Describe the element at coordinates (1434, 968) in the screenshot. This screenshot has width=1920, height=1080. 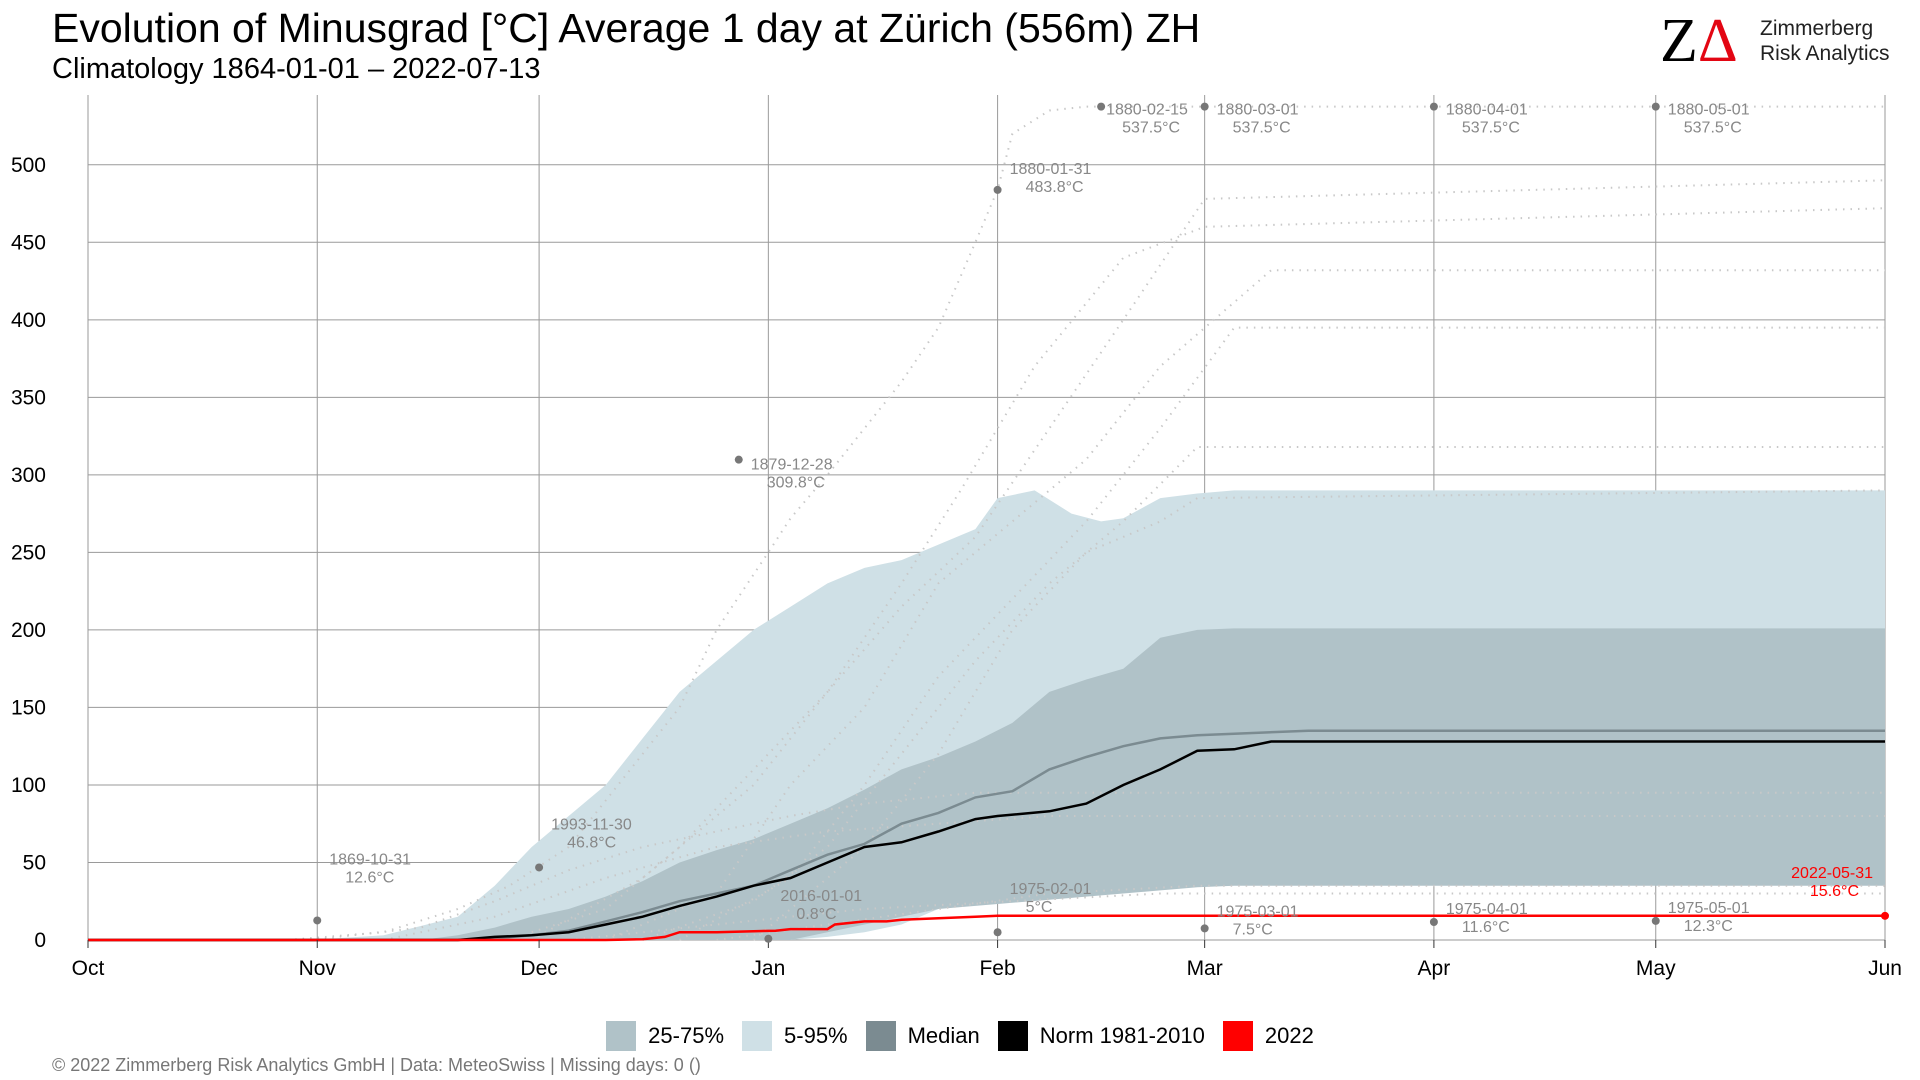
I see `x-tick-label: Apr` at that location.